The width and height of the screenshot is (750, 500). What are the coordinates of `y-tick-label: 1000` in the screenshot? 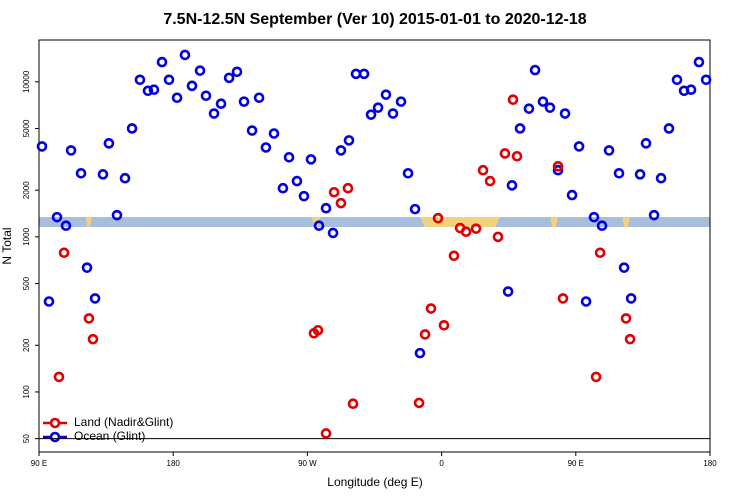 It's located at (26, 236).